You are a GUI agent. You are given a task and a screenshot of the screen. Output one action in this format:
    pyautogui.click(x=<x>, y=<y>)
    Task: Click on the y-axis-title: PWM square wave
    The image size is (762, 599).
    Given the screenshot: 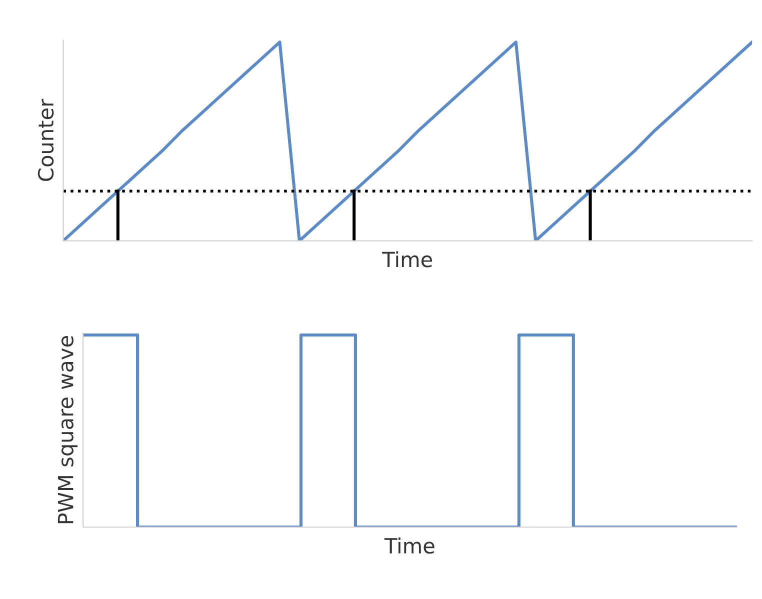 What is the action you would take?
    pyautogui.click(x=68, y=430)
    